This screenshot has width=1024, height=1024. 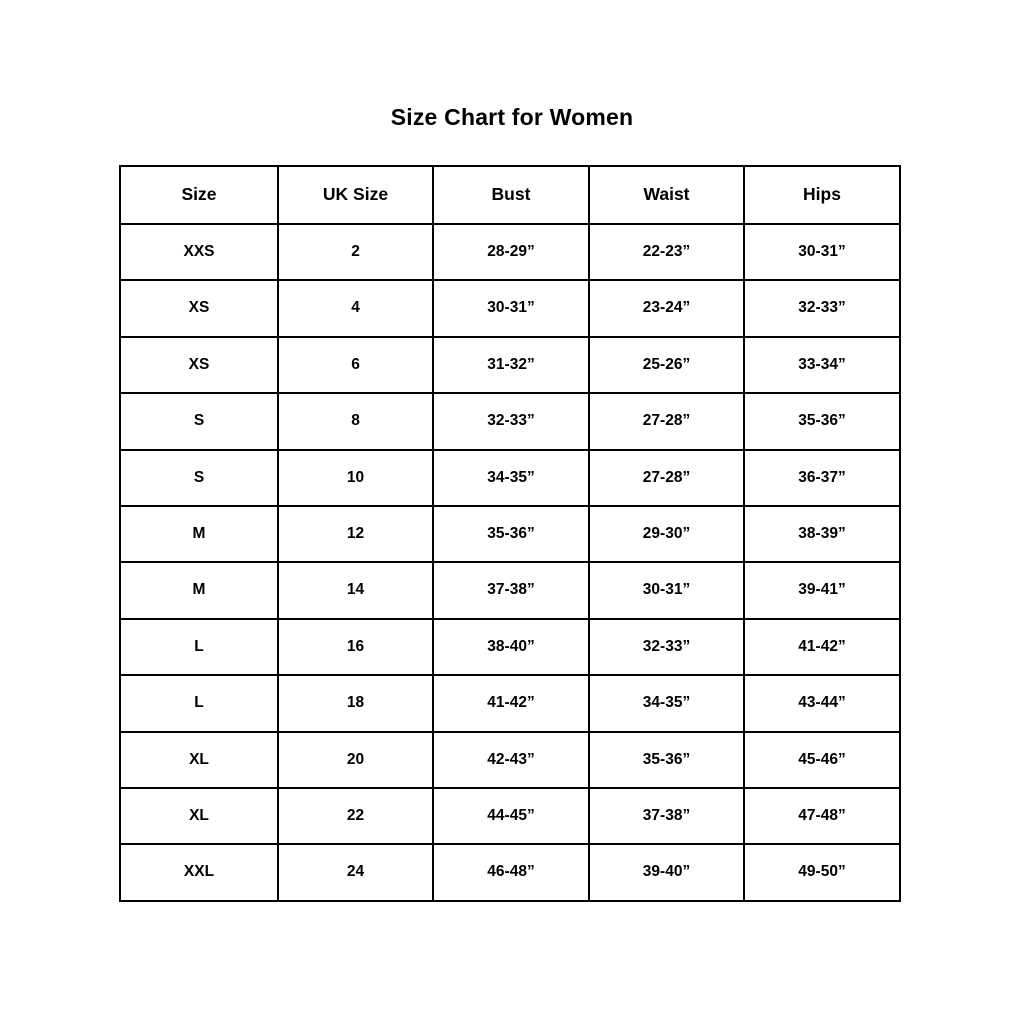 What do you see at coordinates (822, 534) in the screenshot?
I see `cell-hips: 38-39”` at bounding box center [822, 534].